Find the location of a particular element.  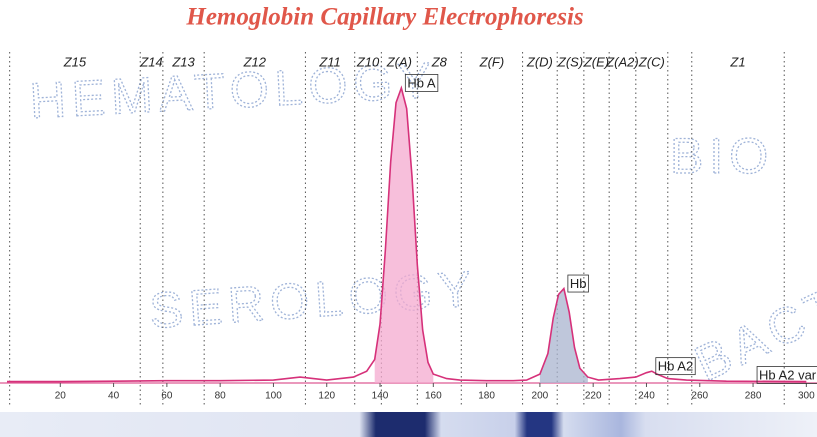

zone-label: Z10 is located at coordinates (368, 61).